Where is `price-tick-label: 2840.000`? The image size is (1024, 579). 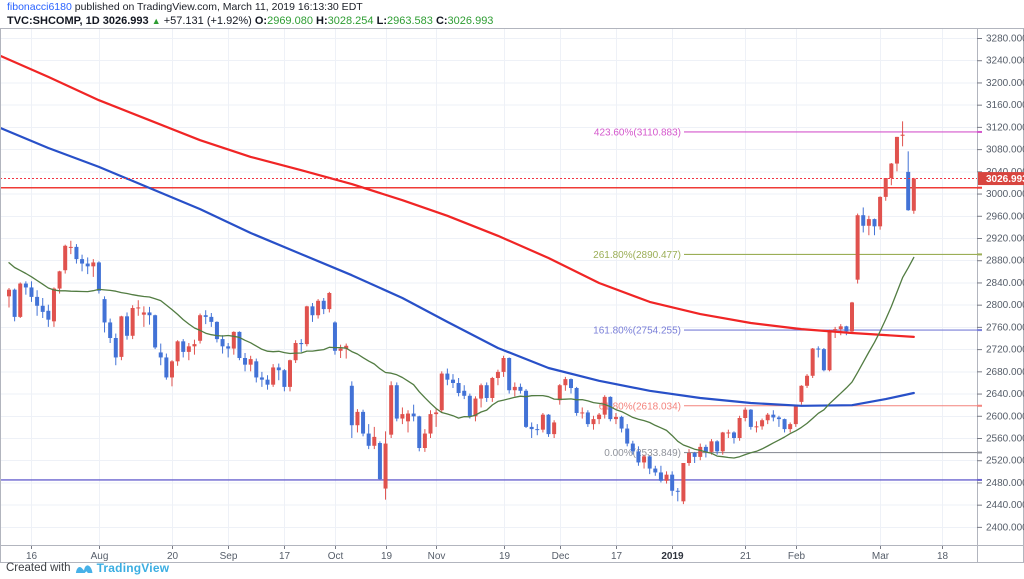 price-tick-label: 2840.000 is located at coordinates (1005, 283).